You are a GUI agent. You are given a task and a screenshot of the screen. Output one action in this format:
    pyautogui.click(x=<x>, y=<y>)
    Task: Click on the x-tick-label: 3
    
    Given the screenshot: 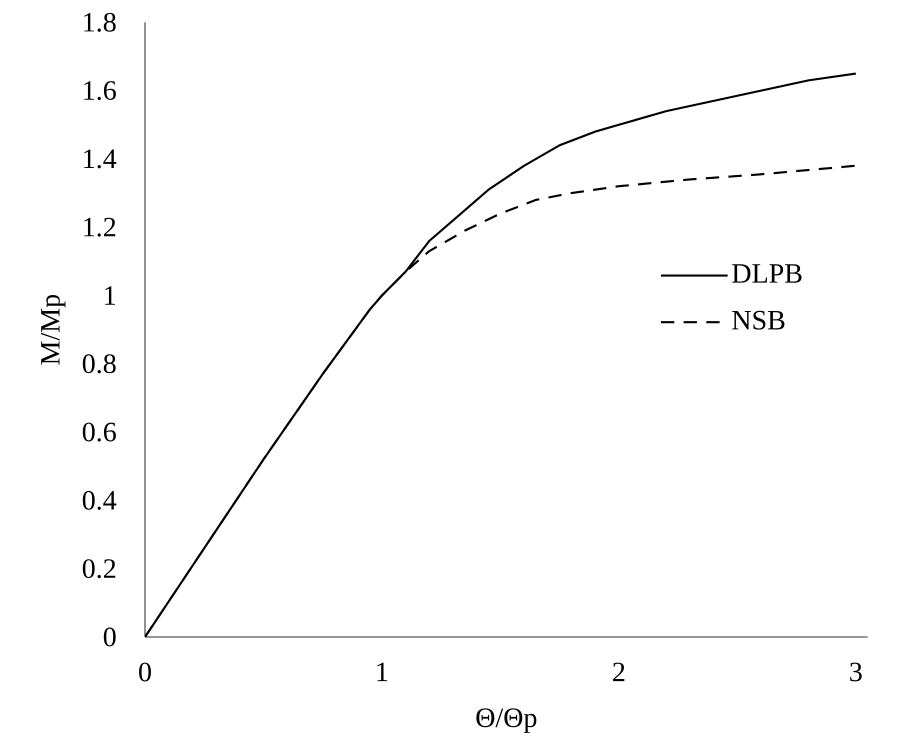 What is the action you would take?
    pyautogui.click(x=856, y=672)
    